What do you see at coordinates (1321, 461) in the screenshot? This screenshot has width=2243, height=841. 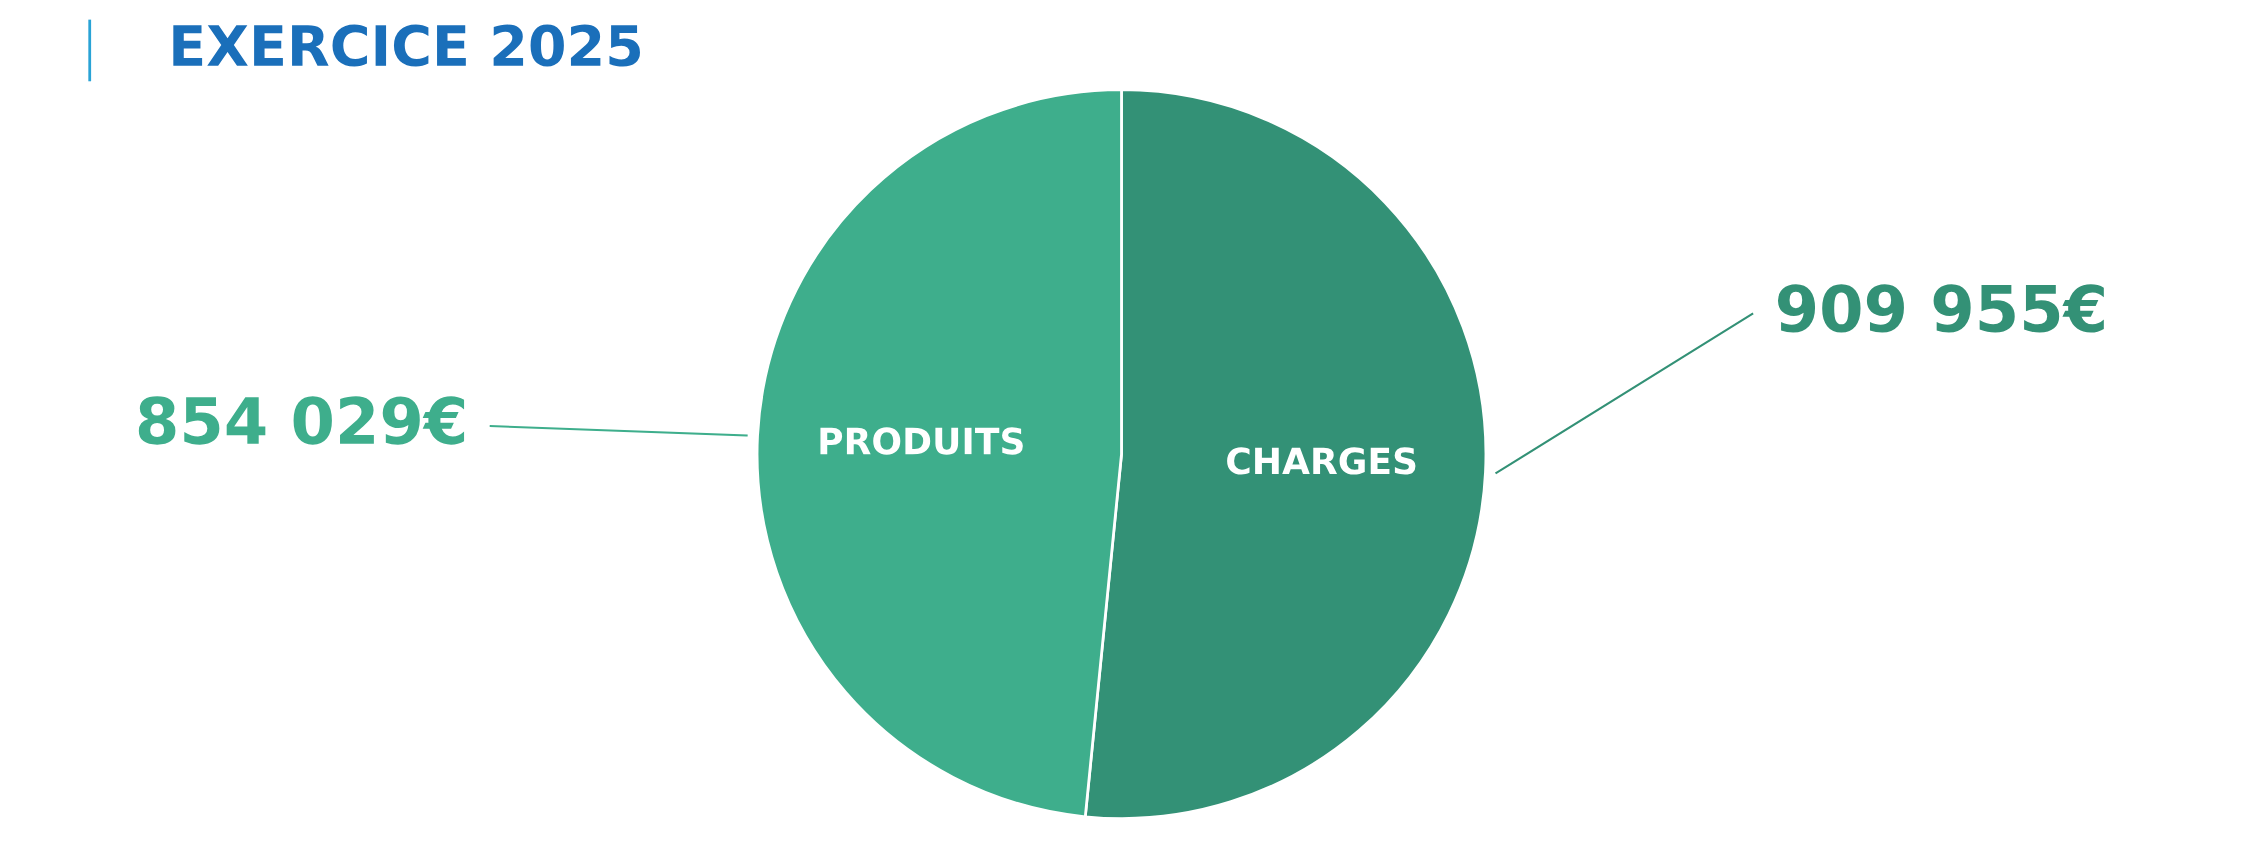 I see `slice-label: CHARGES` at bounding box center [1321, 461].